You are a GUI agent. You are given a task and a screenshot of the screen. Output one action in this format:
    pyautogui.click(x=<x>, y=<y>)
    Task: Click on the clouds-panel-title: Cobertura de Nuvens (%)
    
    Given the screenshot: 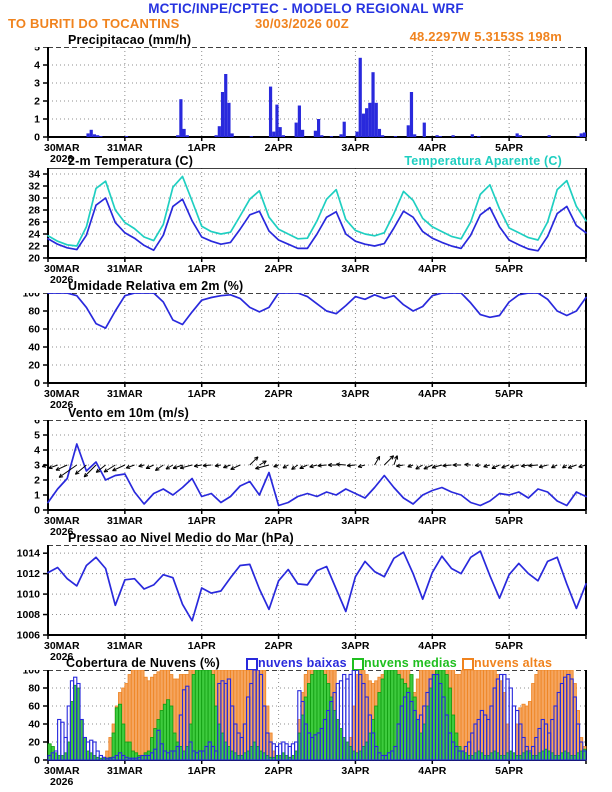 What is the action you would take?
    pyautogui.click(x=143, y=663)
    